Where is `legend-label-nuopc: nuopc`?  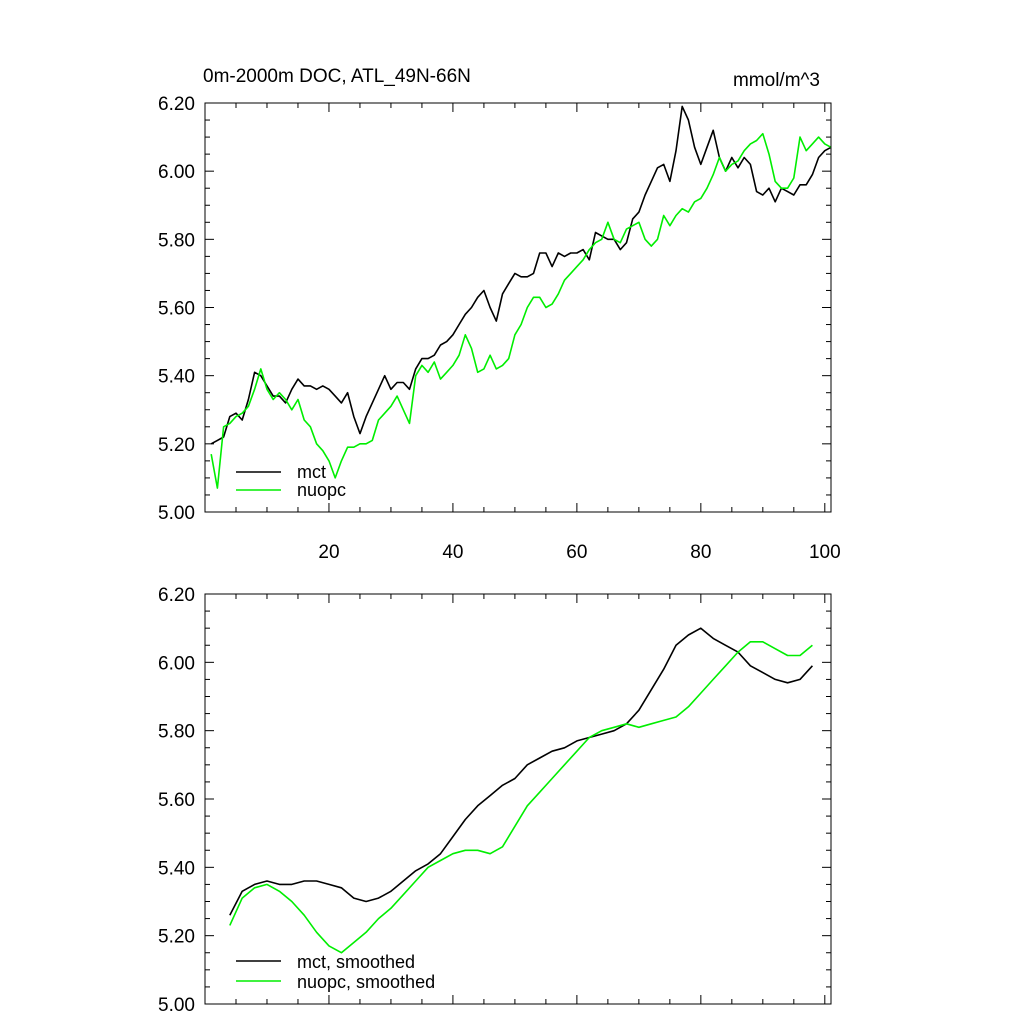 legend-label-nuopc: nuopc is located at coordinates (321, 490).